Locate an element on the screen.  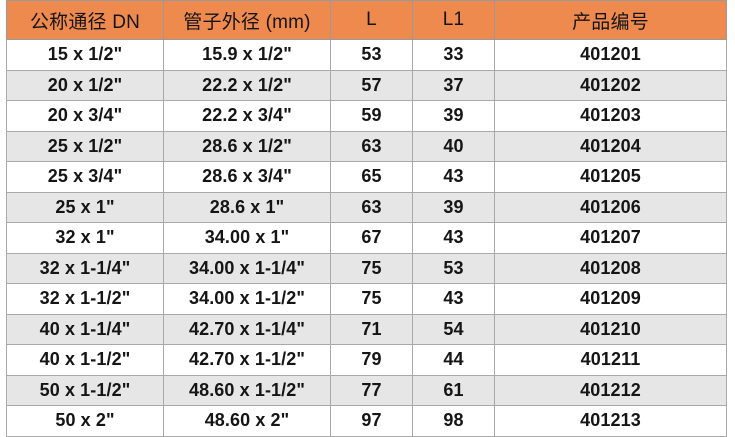
table-row: 32 x 1-1/2" 34.00 x 1-1/2" 75 43 401209 is located at coordinates (366, 299).